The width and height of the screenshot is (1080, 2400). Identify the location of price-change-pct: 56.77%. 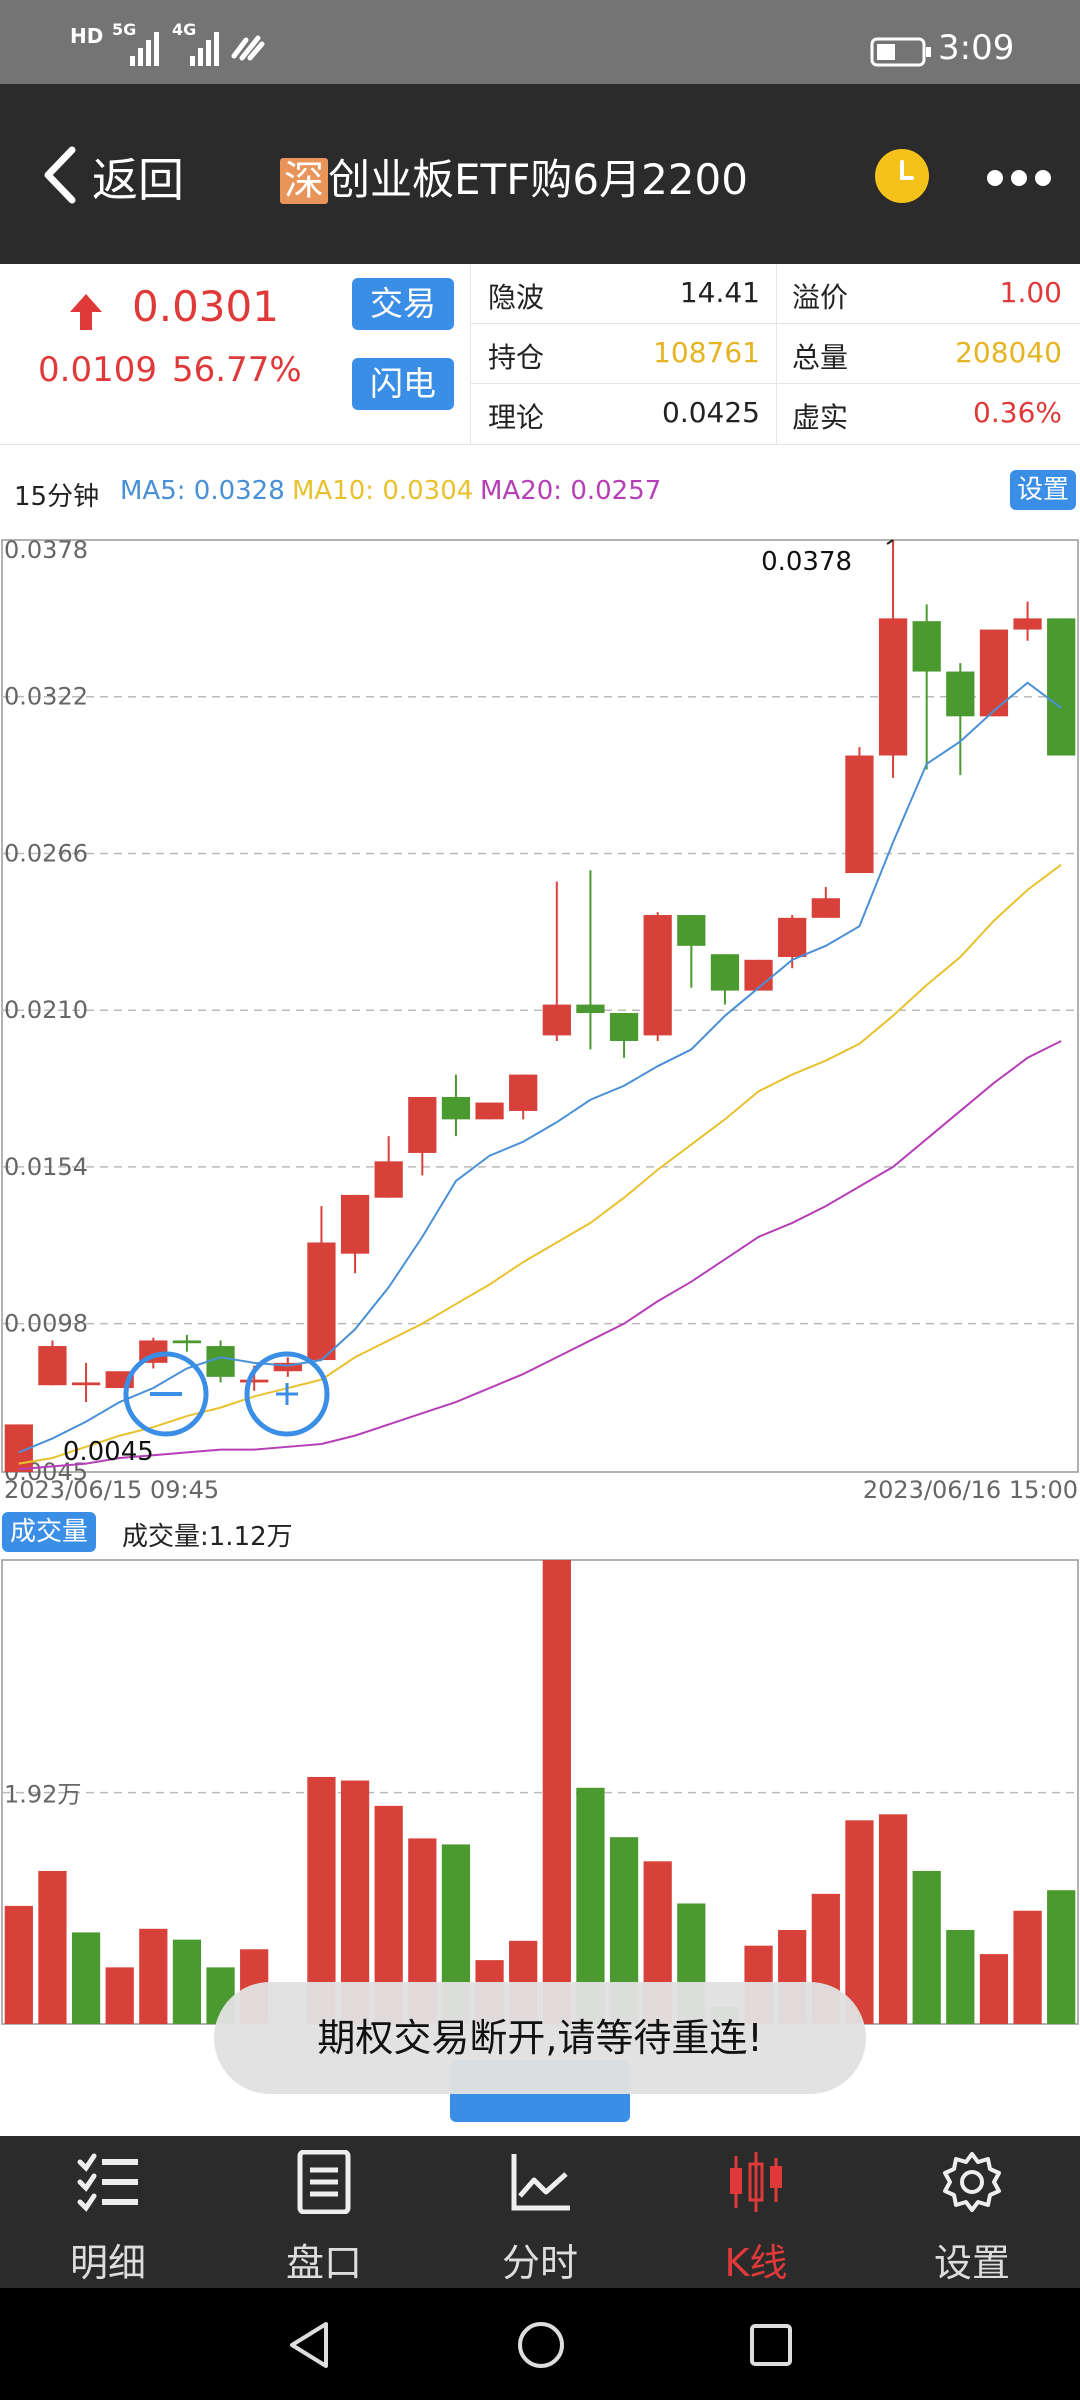
(237, 370).